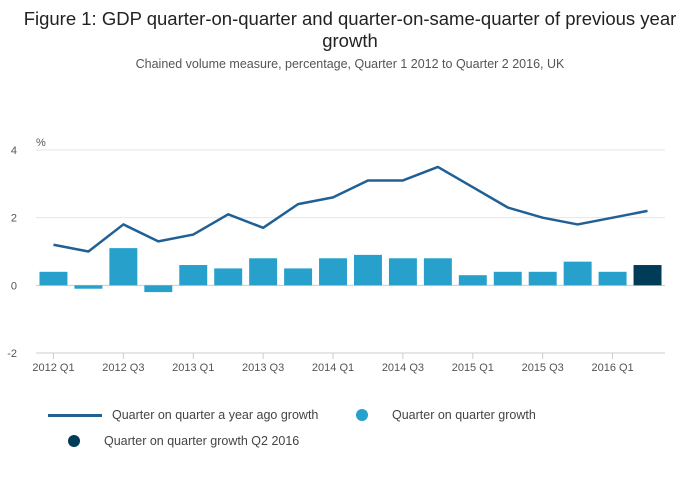  I want to click on x-tick-label: 2016 Q1, so click(612, 368).